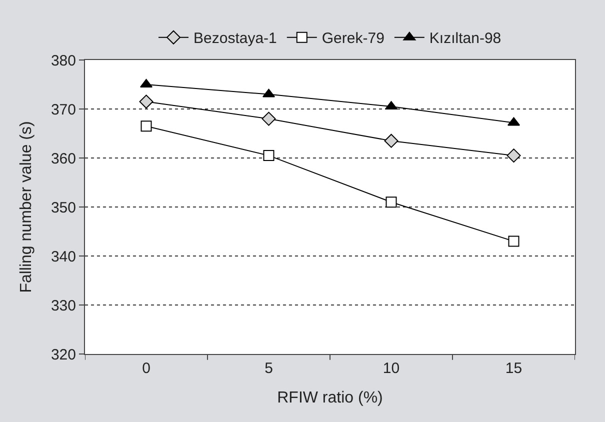 The image size is (605, 422). What do you see at coordinates (235, 39) in the screenshot?
I see `legend-label: Bezostaya-1` at bounding box center [235, 39].